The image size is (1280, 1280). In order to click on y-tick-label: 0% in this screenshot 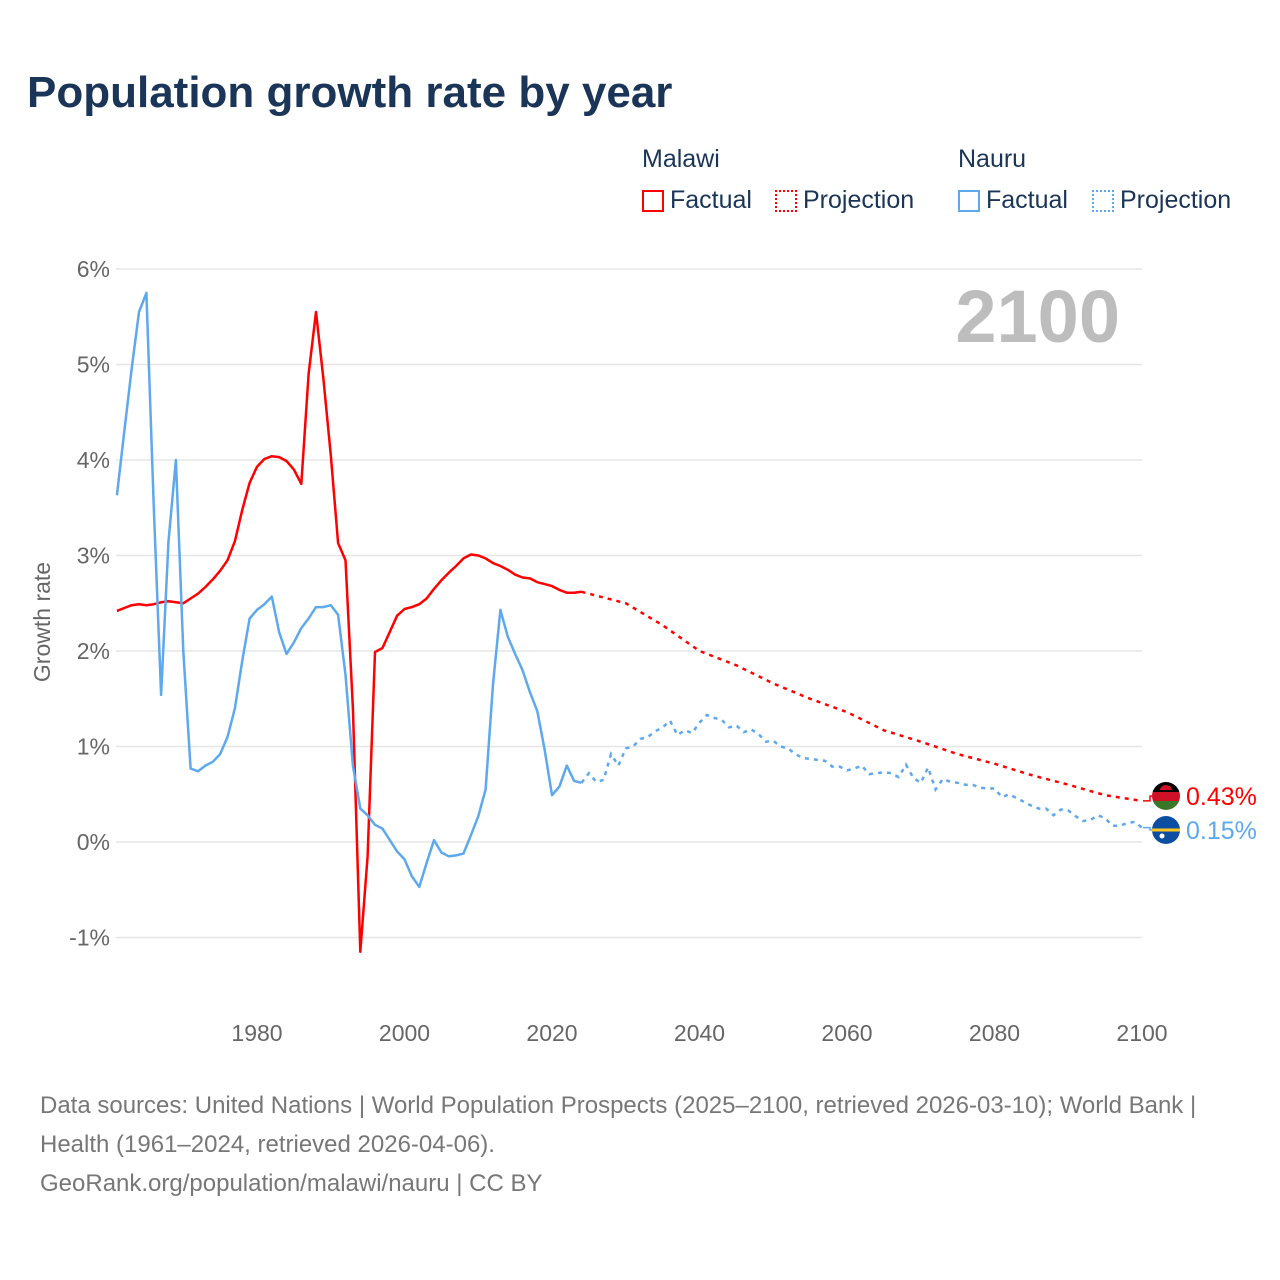, I will do `click(93, 842)`.